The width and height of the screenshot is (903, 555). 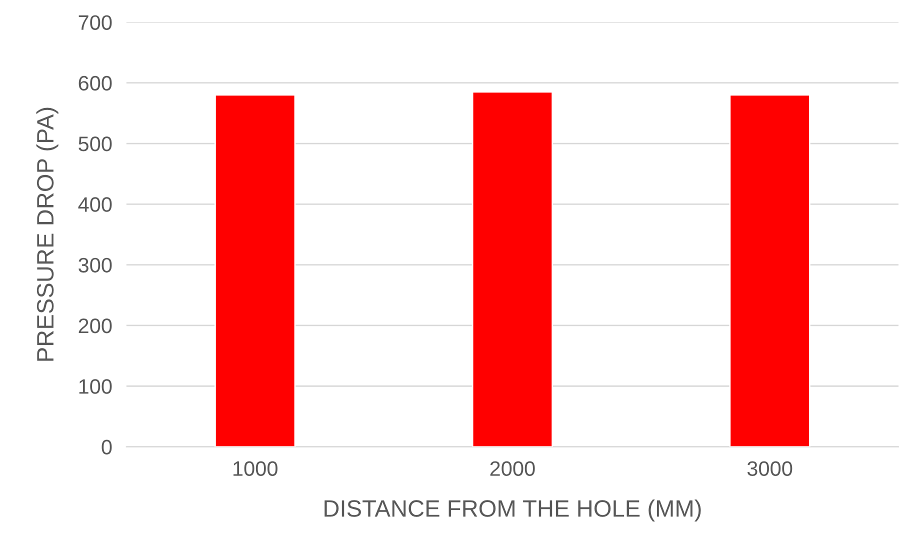 I want to click on y-tick-label: 600, so click(x=95, y=83).